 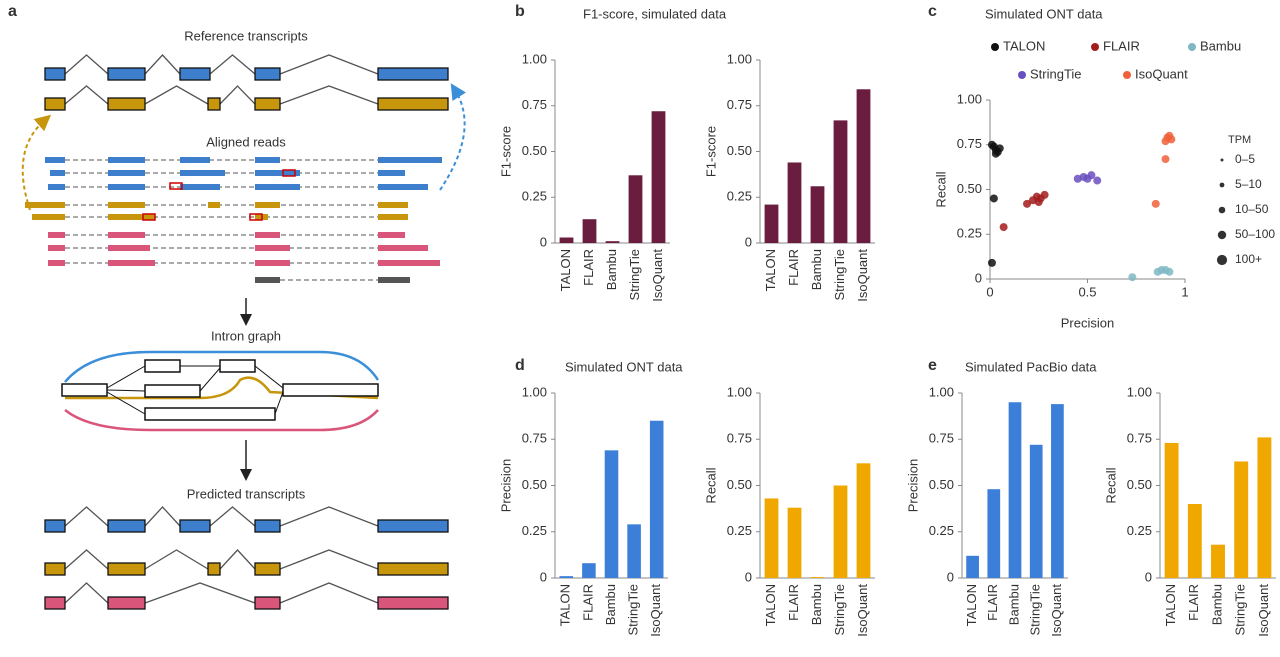 I want to click on size-legend-title: TPM, so click(x=1239, y=140).